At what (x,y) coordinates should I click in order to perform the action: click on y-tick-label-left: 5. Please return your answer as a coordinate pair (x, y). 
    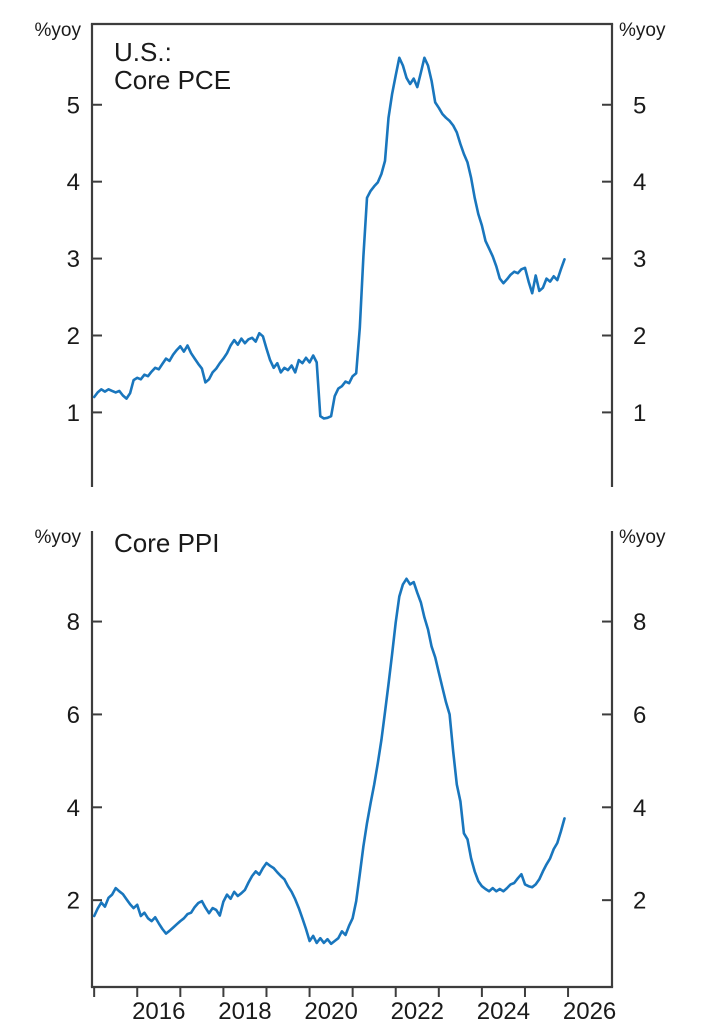
    Looking at the image, I should click on (73, 105).